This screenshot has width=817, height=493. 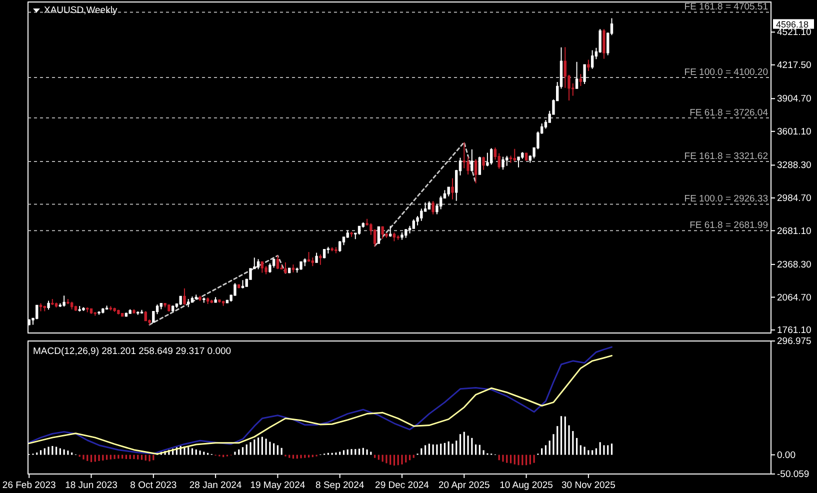 What do you see at coordinates (29, 485) in the screenshot?
I see `x-tick-label: 26 Feb 2023` at bounding box center [29, 485].